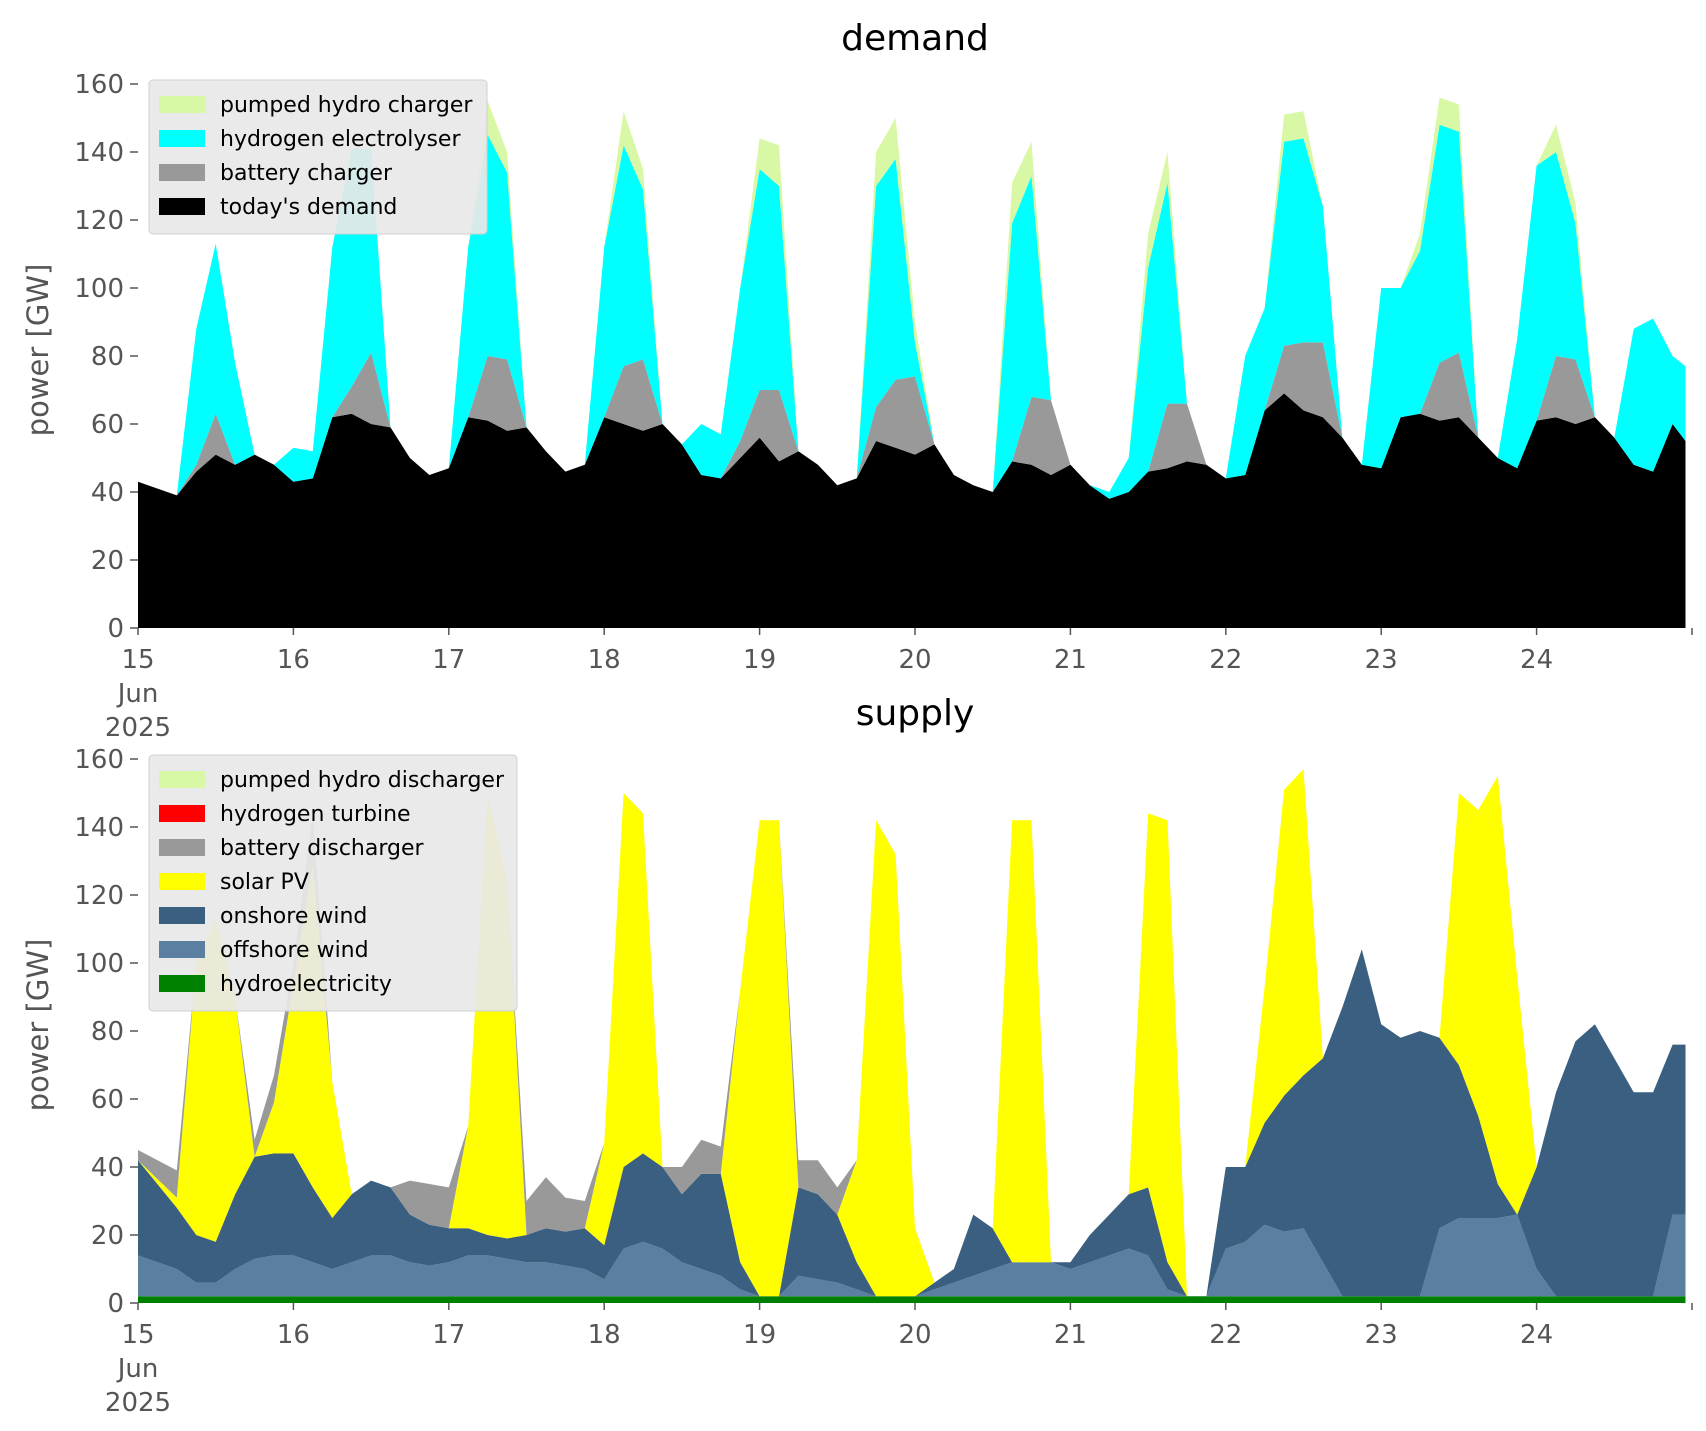  What do you see at coordinates (38, 1025) in the screenshot?
I see `supply-ylabel: power [GW]` at bounding box center [38, 1025].